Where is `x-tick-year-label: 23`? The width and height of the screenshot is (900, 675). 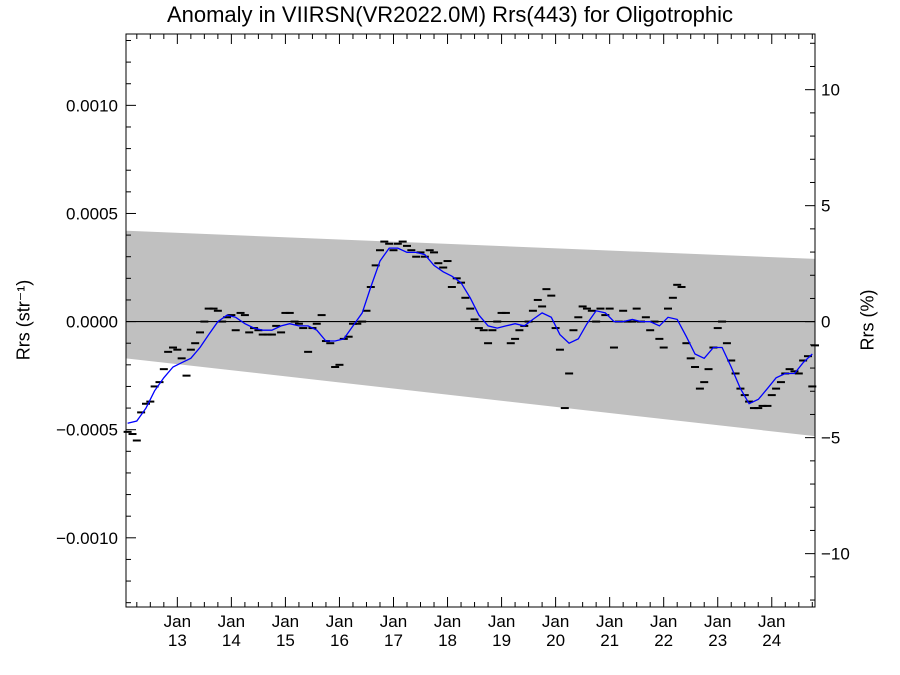 x-tick-year-label: 23 is located at coordinates (717, 640).